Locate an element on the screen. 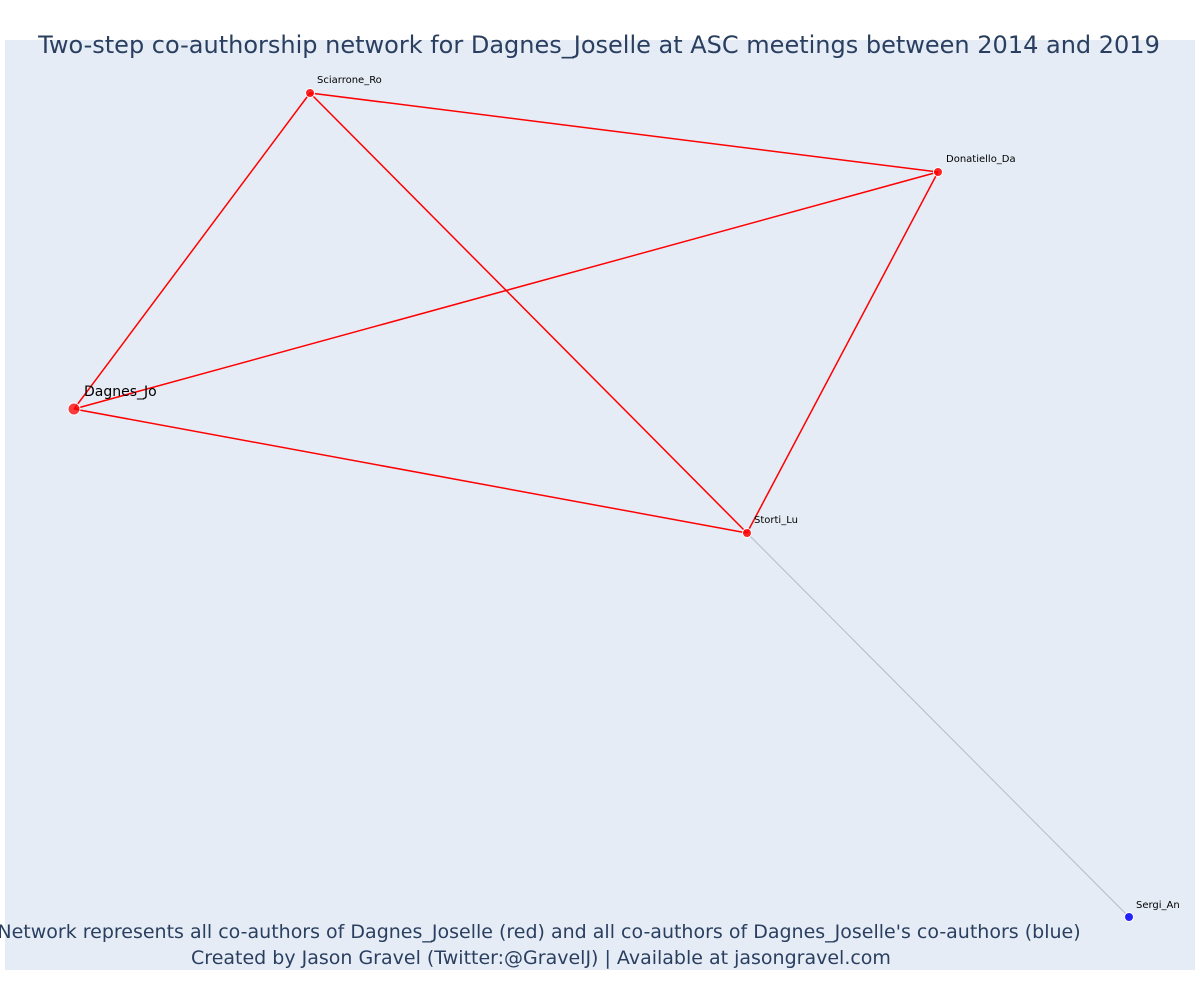 The image size is (1200, 1000). node-sergi: Sergi_An is located at coordinates (1152, 911).